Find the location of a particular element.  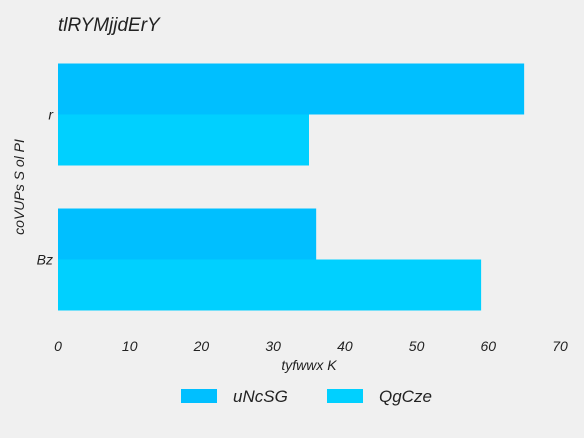

bar-QgCze-Bz is located at coordinates (270, 285).